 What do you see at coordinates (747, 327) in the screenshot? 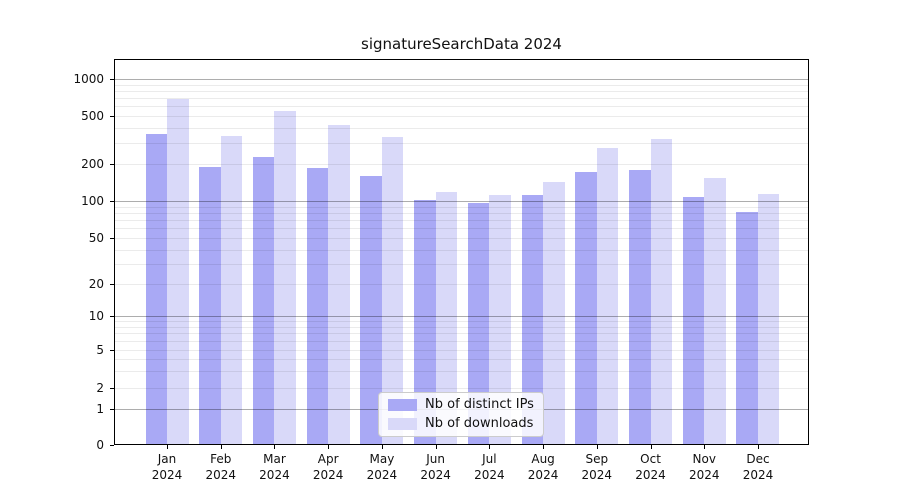
I see `bar-distinct-ips-dec` at bounding box center [747, 327].